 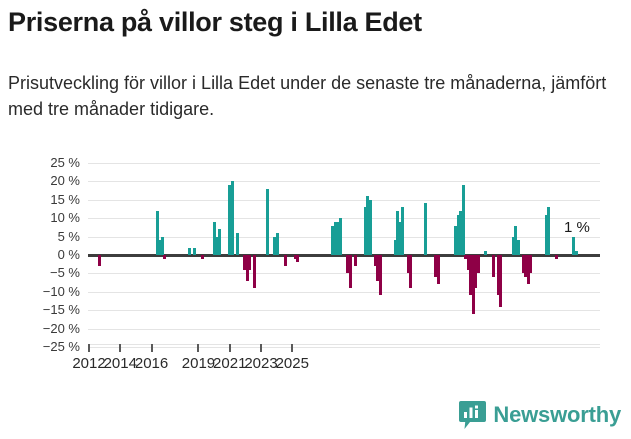 I want to click on zero-line, so click(x=344, y=255).